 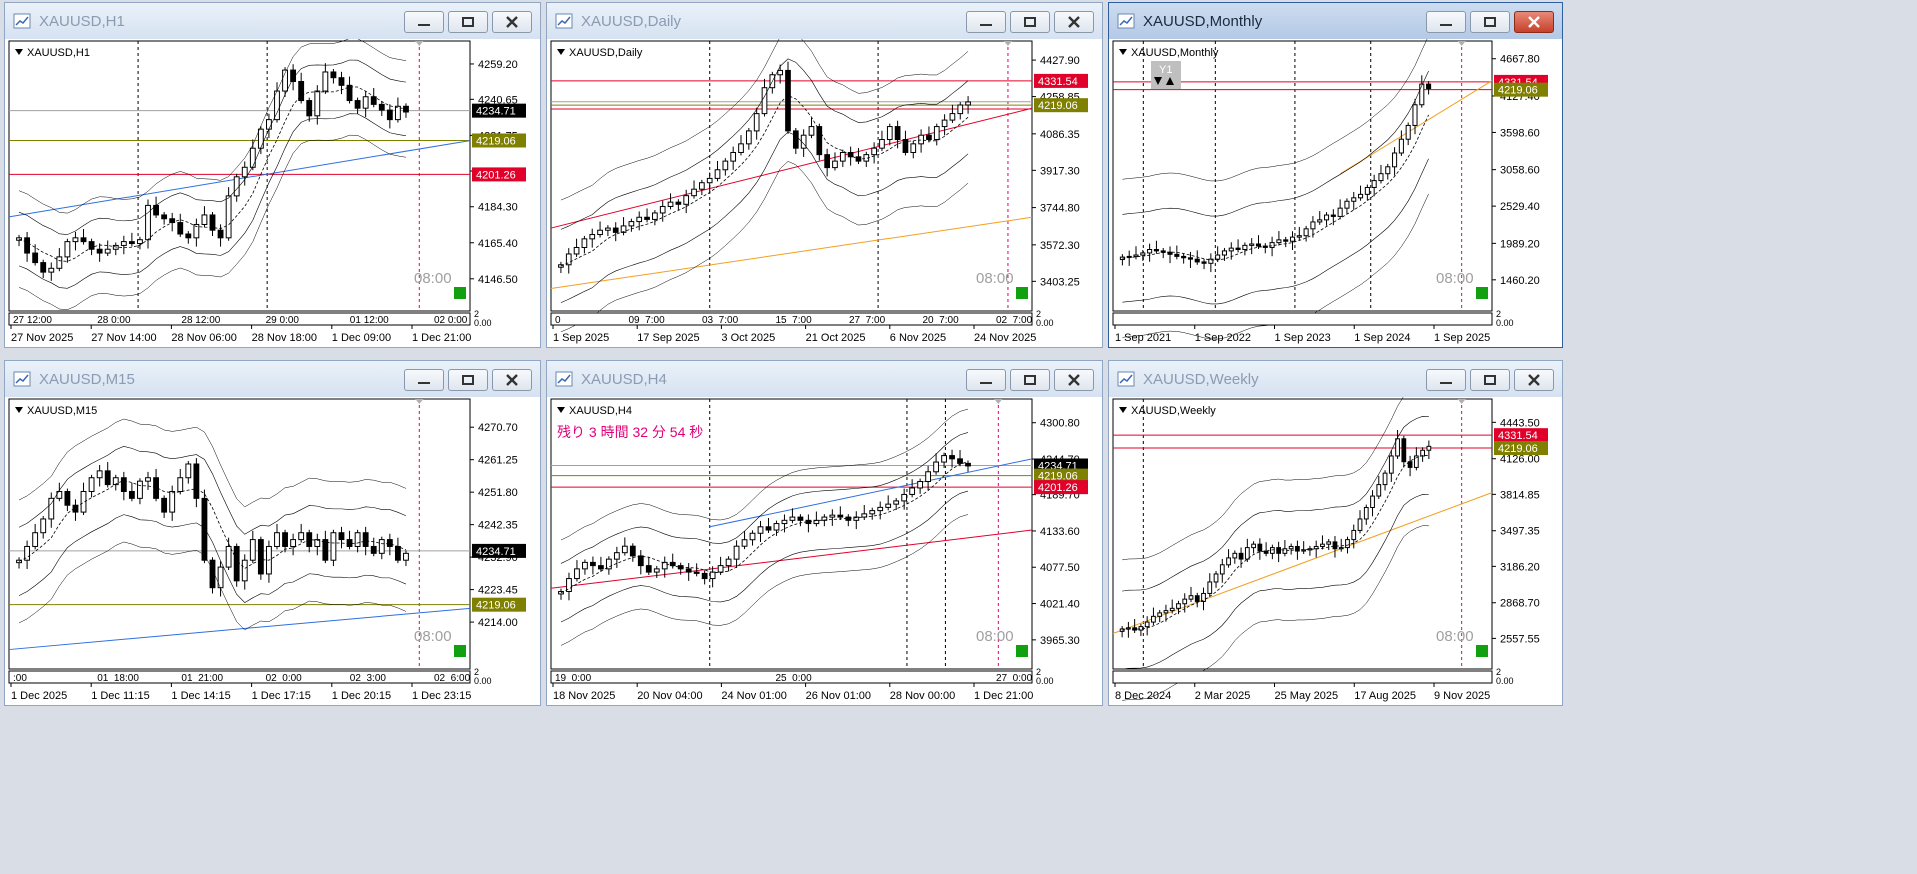 What do you see at coordinates (1170, 81) in the screenshot?
I see `period-up-icon` at bounding box center [1170, 81].